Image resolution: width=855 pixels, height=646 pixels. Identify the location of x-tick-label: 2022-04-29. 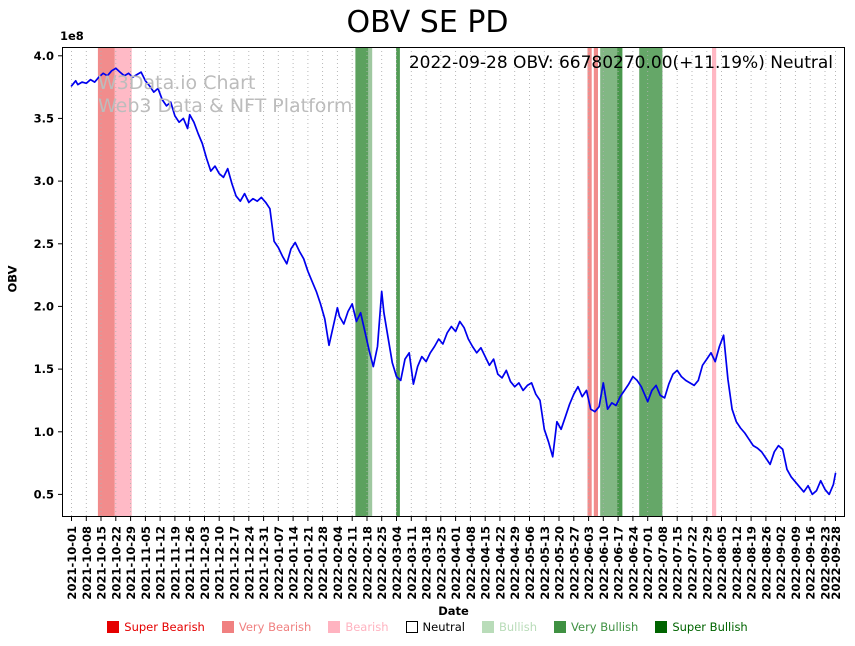
(515, 563).